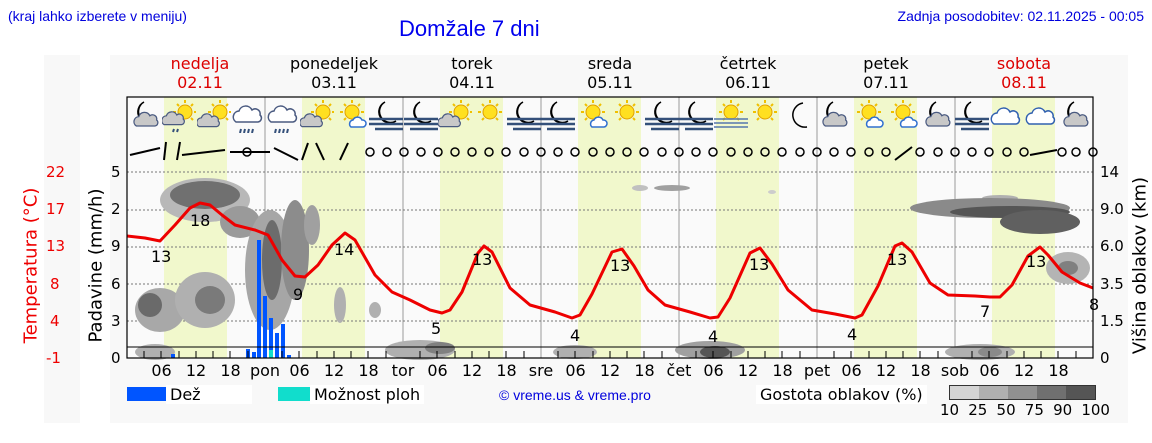  Describe the element at coordinates (1024, 73) in the screenshot. I see `day-label: sobota 08.11` at that location.